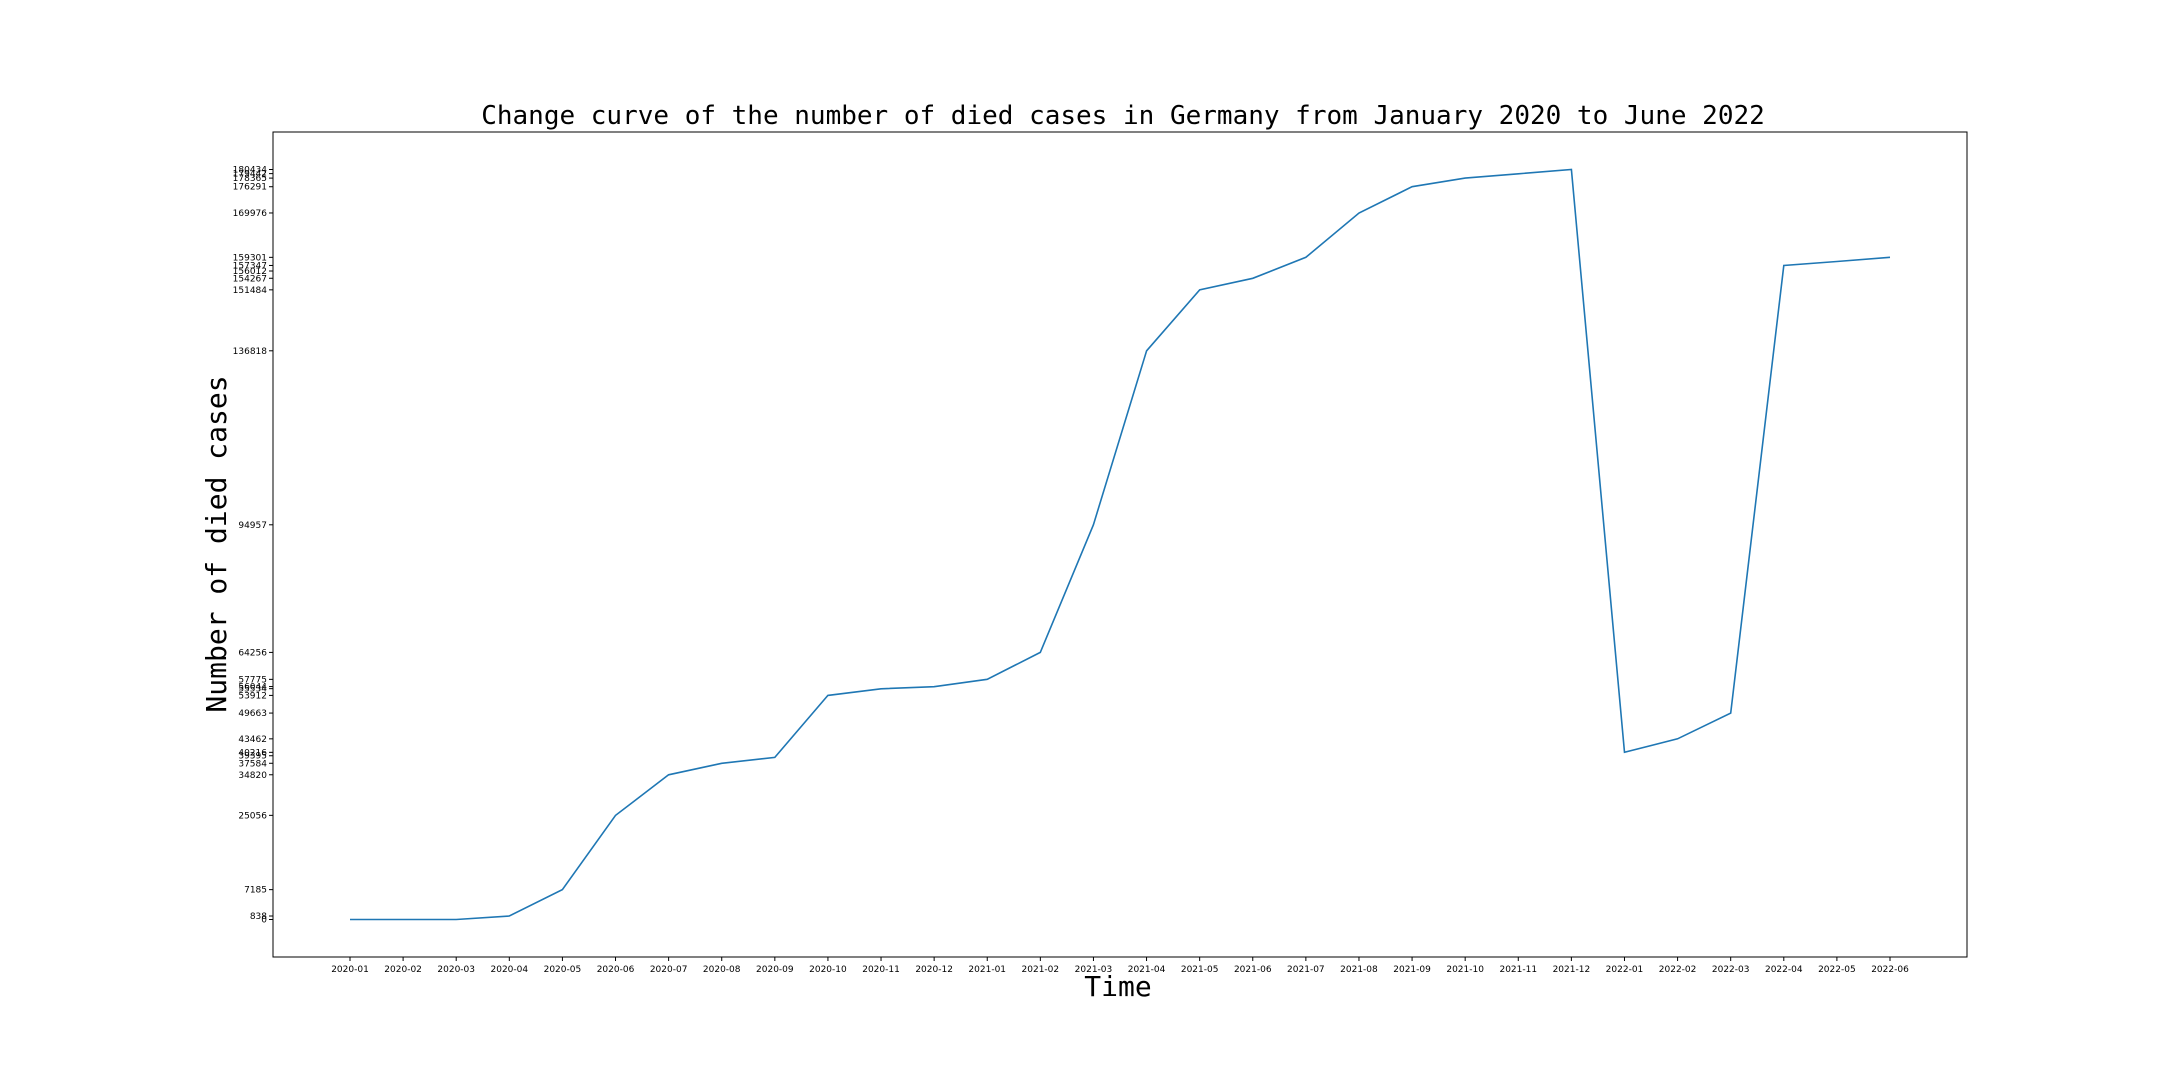 This screenshot has height=1080, width=2160. Describe the element at coordinates (252, 757) in the screenshot. I see `y-tick-label: 39395` at that location.